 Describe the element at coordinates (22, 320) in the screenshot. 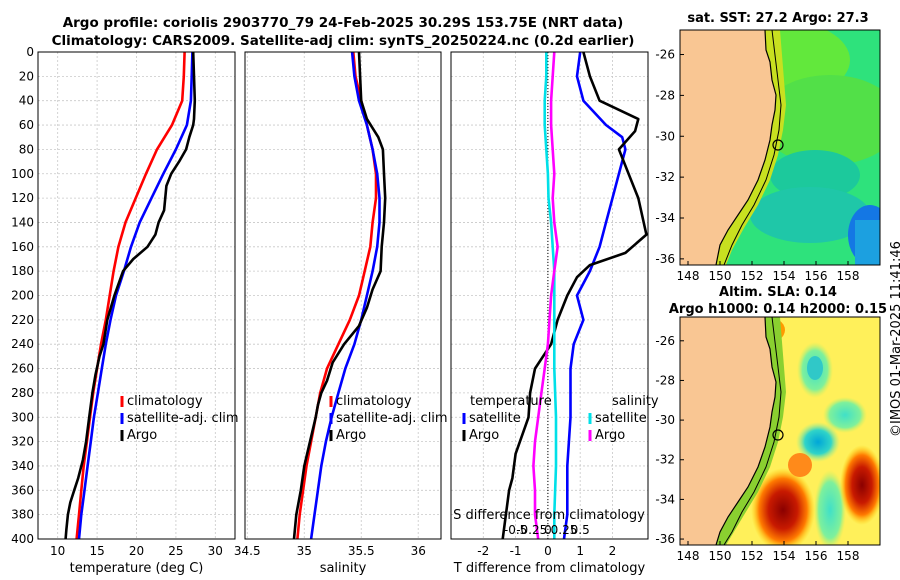

I see `y-tick-label: 220` at that location.